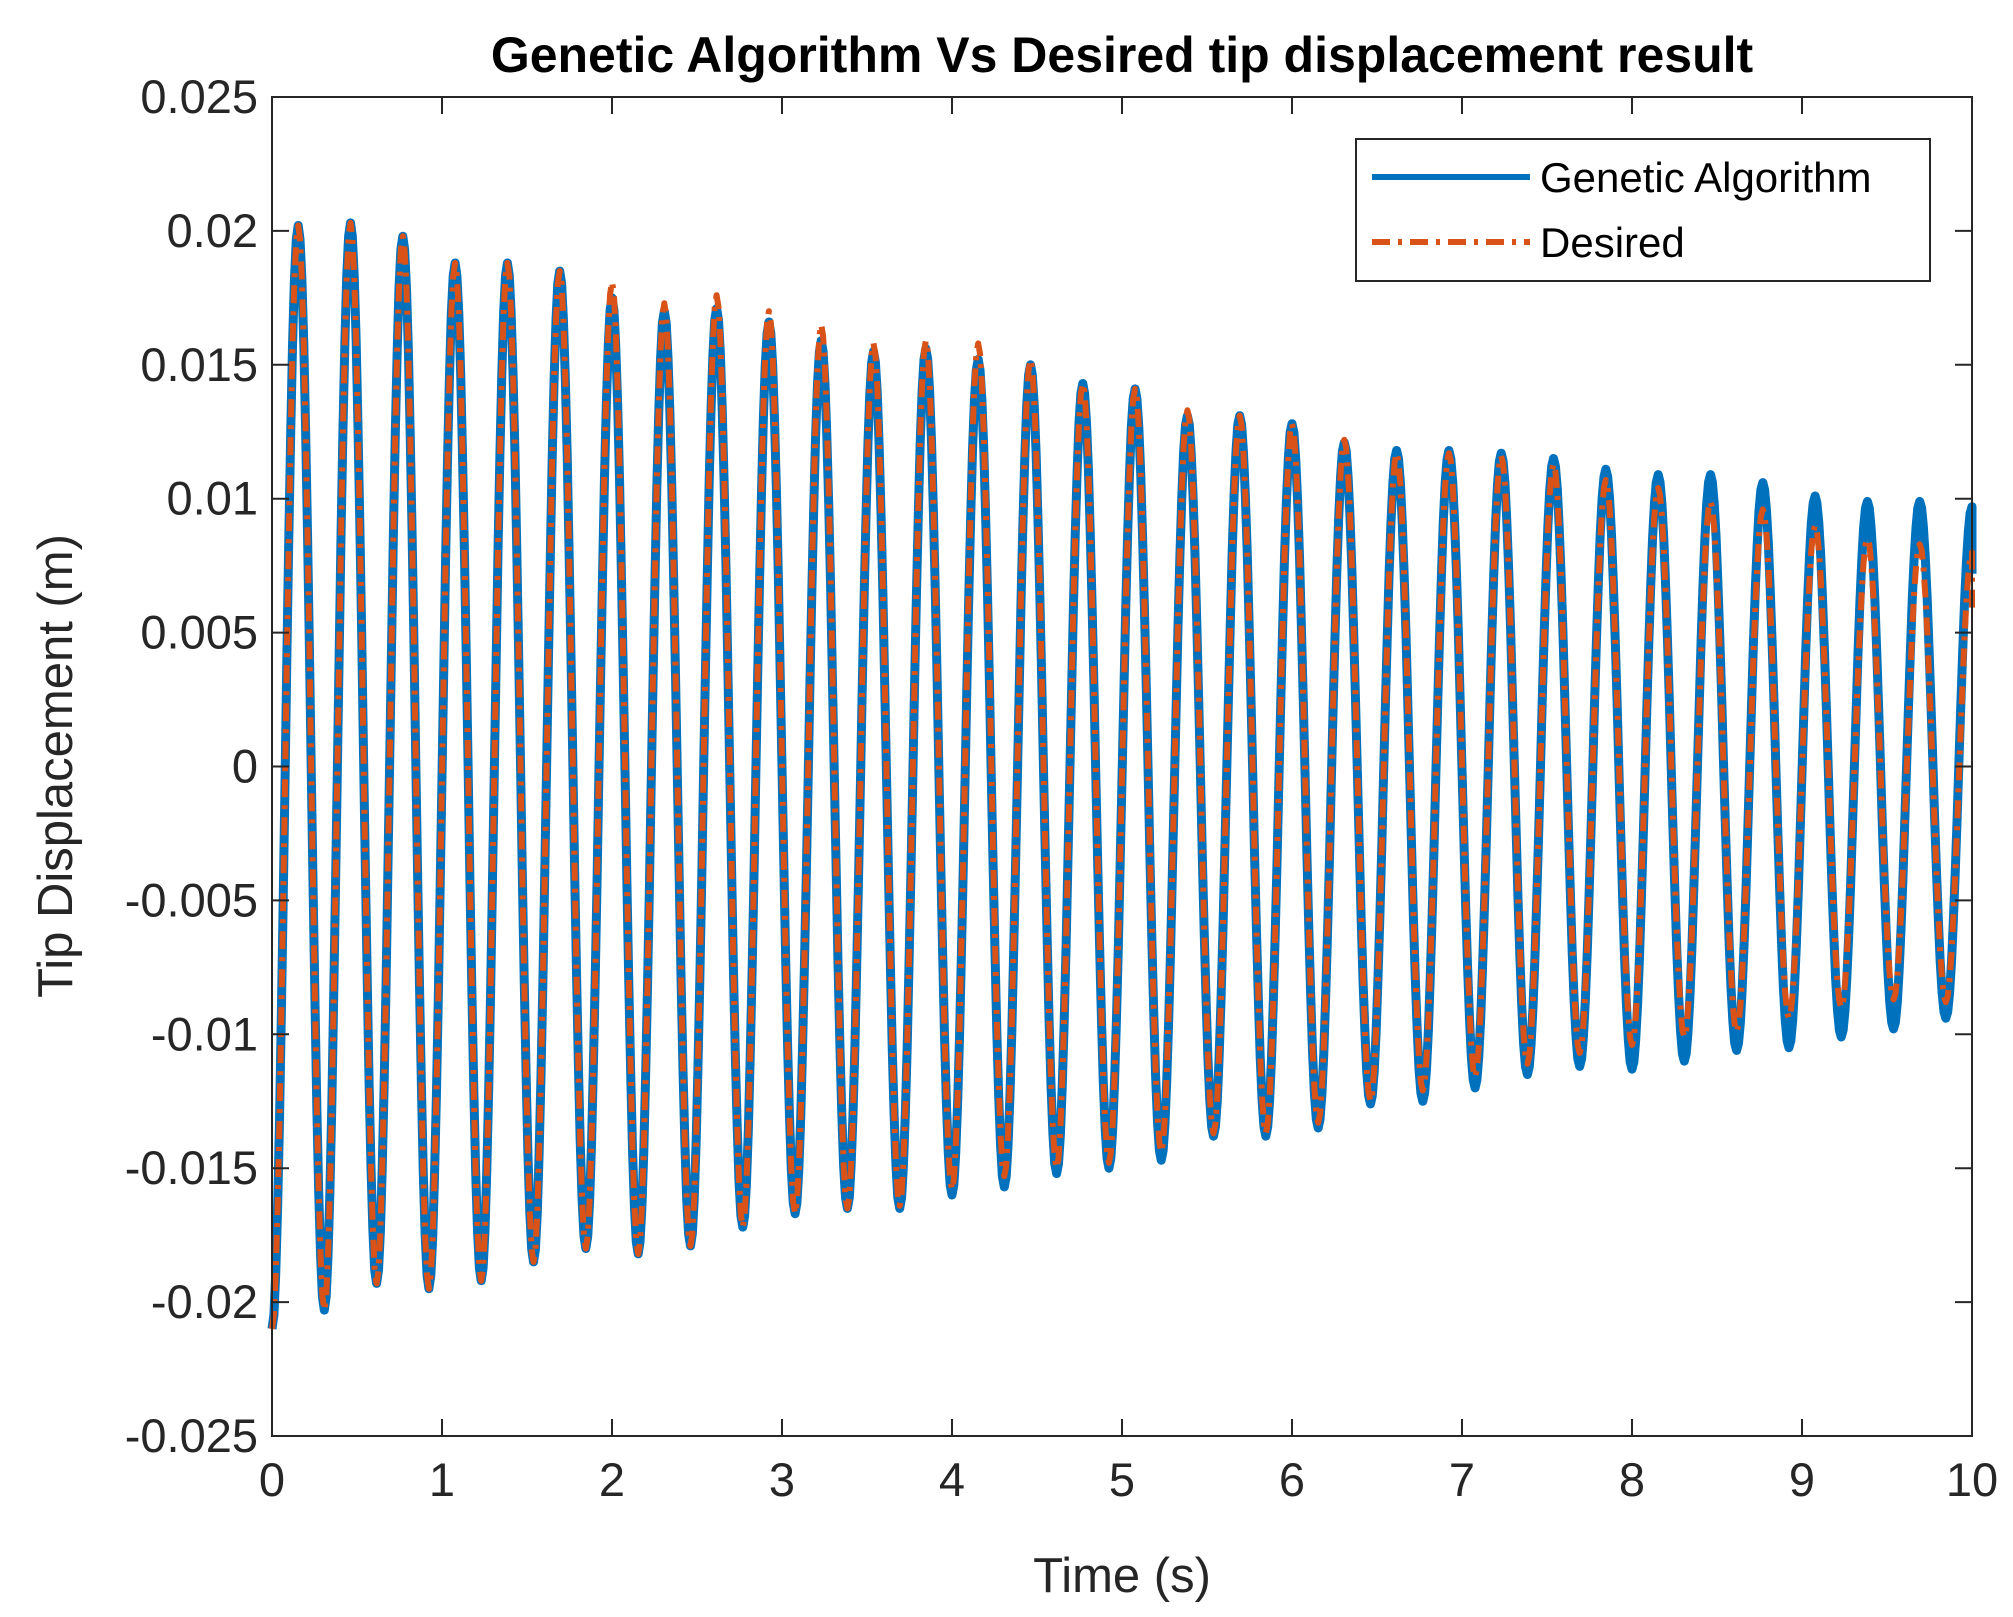  I want to click on y-axis-label: Tip Displacement (m), so click(56, 766).